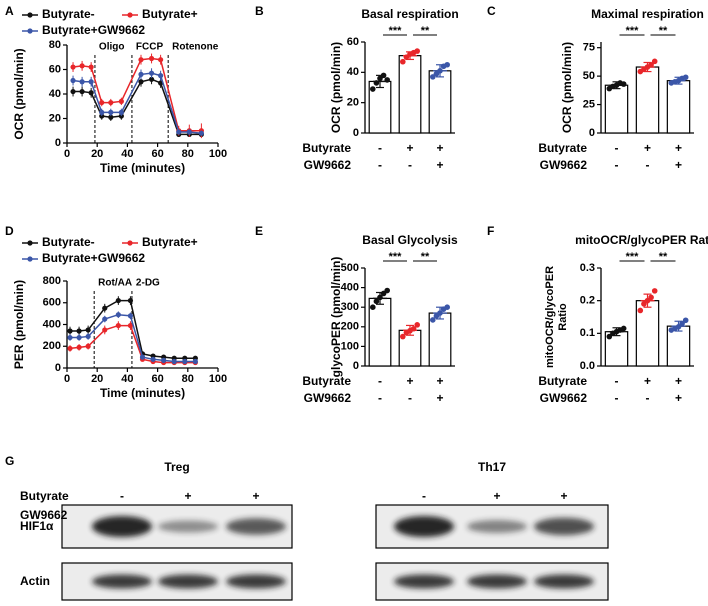 The height and width of the screenshot is (606, 708). I want to click on panel-label: B, so click(259, 11).